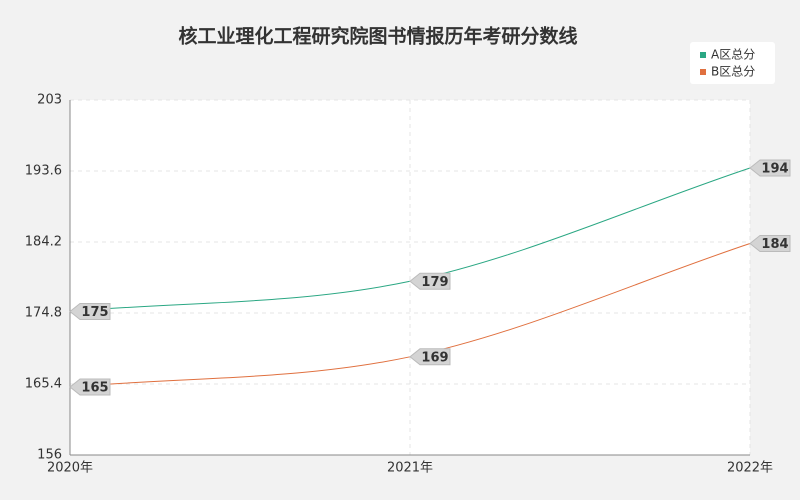 The image size is (800, 500). Describe the element at coordinates (434, 357) in the screenshot. I see `value-label: 169` at that location.